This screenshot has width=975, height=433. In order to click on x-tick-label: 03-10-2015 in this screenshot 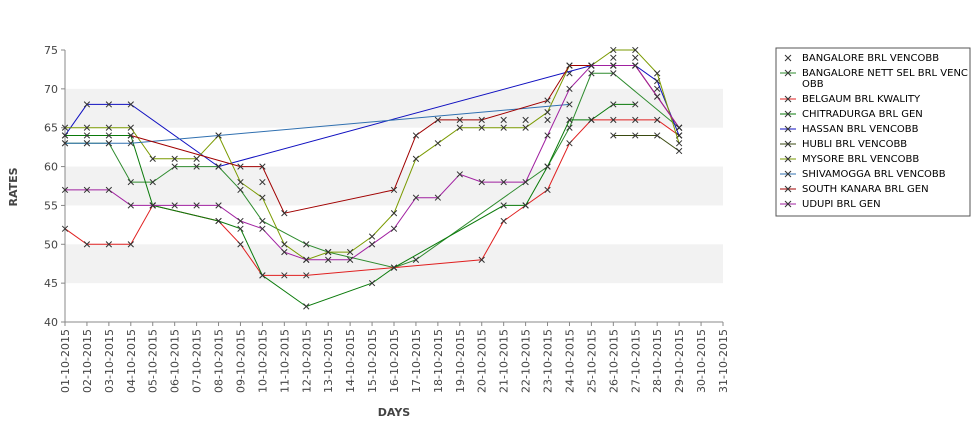, I will do `click(109, 361)`.